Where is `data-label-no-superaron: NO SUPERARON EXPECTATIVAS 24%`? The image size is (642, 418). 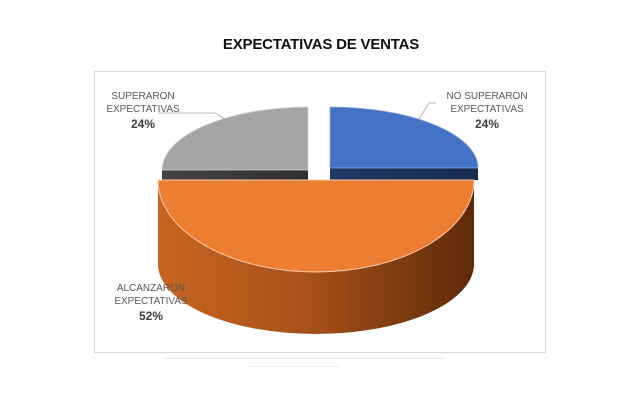
data-label-no-superaron: NO SUPERARON EXPECTATIVAS 24% is located at coordinates (487, 111).